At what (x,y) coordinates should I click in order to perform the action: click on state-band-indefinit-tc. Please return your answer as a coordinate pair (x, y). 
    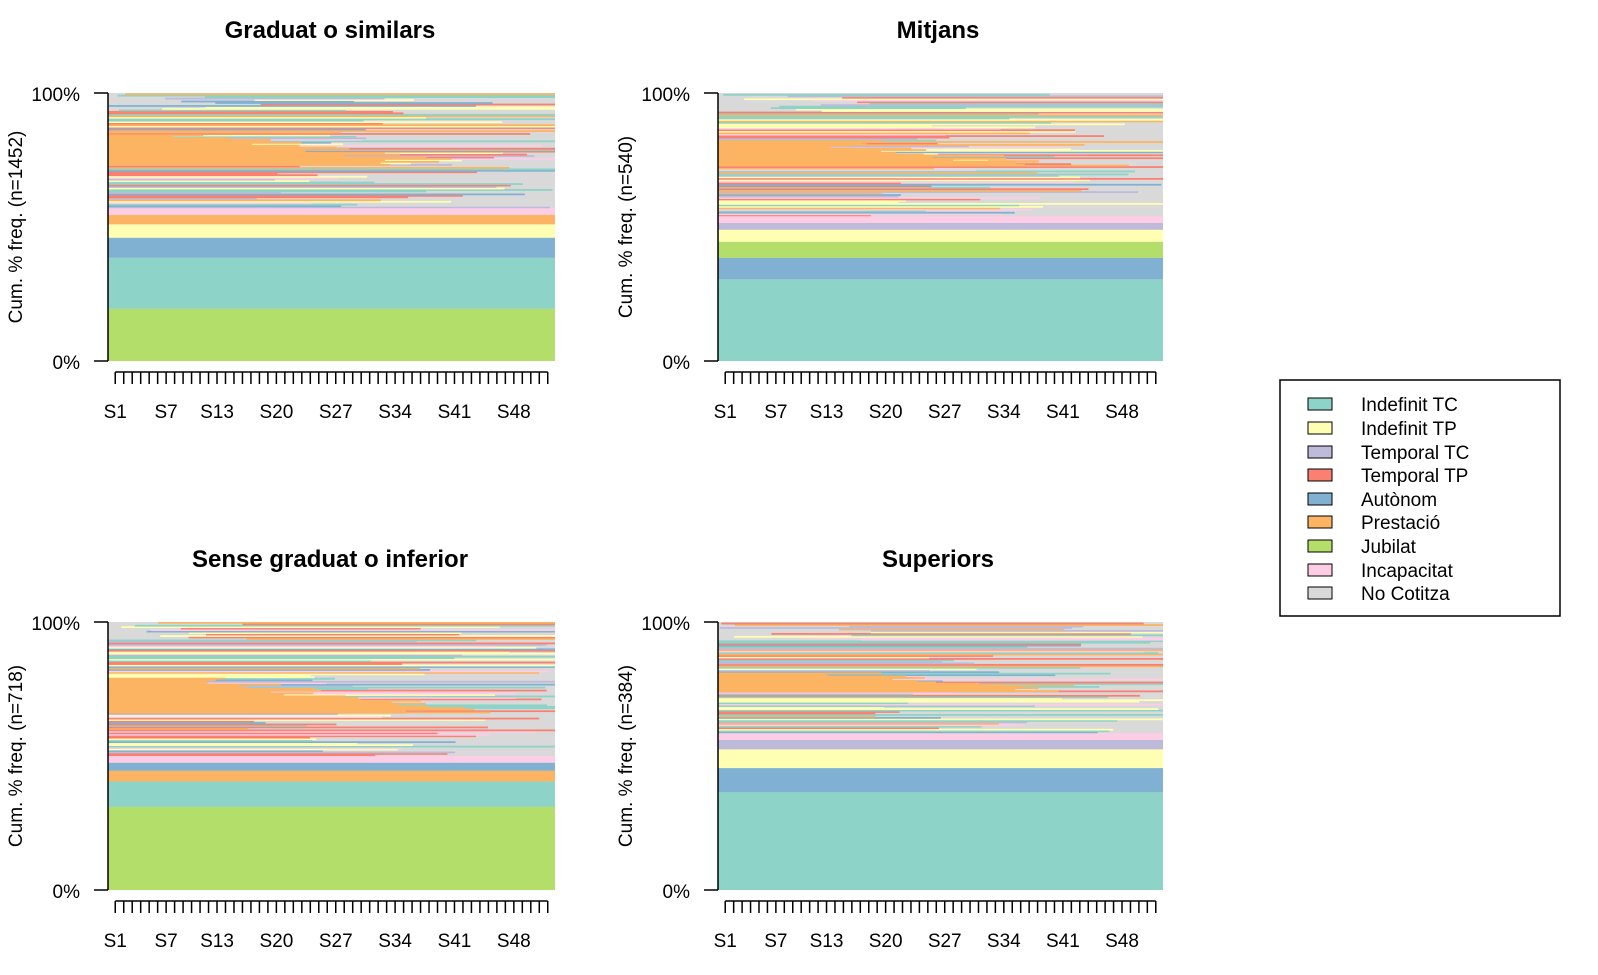
    Looking at the image, I should click on (331, 283).